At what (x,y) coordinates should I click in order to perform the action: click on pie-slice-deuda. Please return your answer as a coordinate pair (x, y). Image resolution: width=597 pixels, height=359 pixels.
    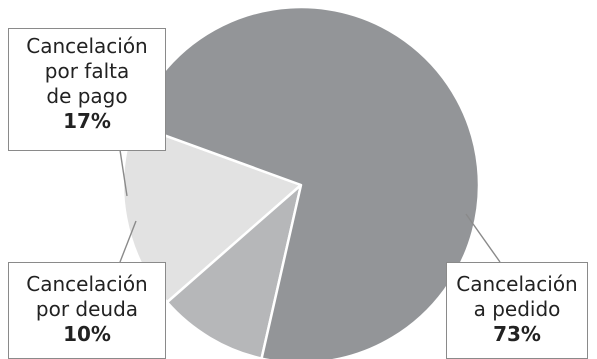
    Looking at the image, I should click on (234, 271).